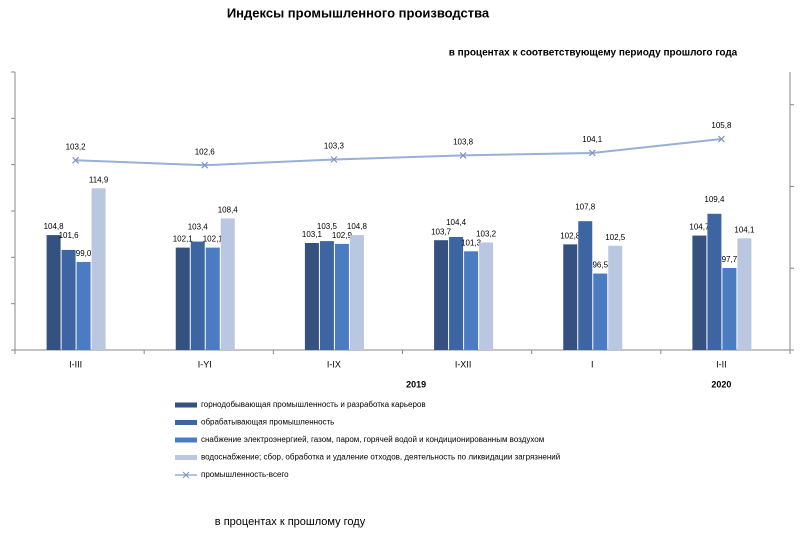 The width and height of the screenshot is (800, 533). What do you see at coordinates (585, 206) in the screenshot?
I see `data-label: 107,8` at bounding box center [585, 206].